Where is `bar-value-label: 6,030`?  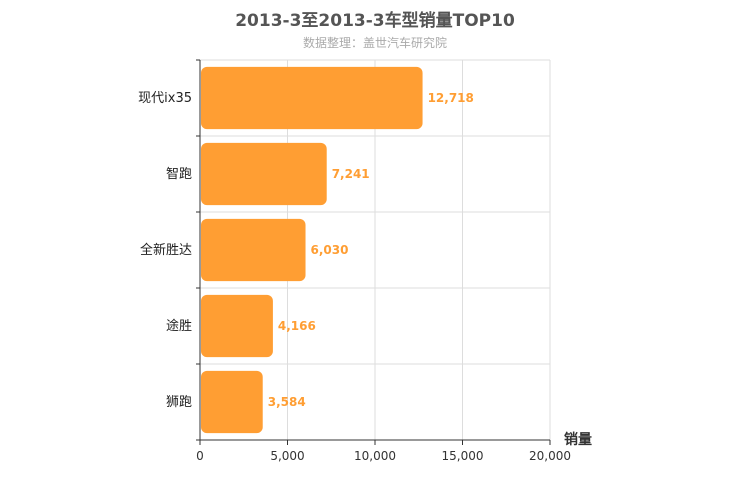
bar-value-label: 6,030 is located at coordinates (330, 250).